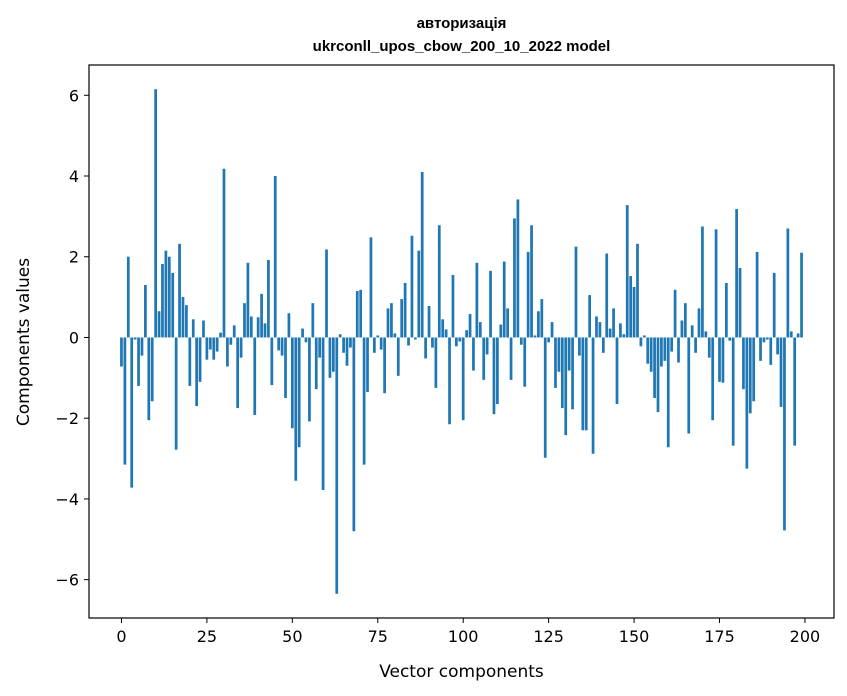  What do you see at coordinates (74, 176) in the screenshot?
I see `y-tick-label: 4` at bounding box center [74, 176].